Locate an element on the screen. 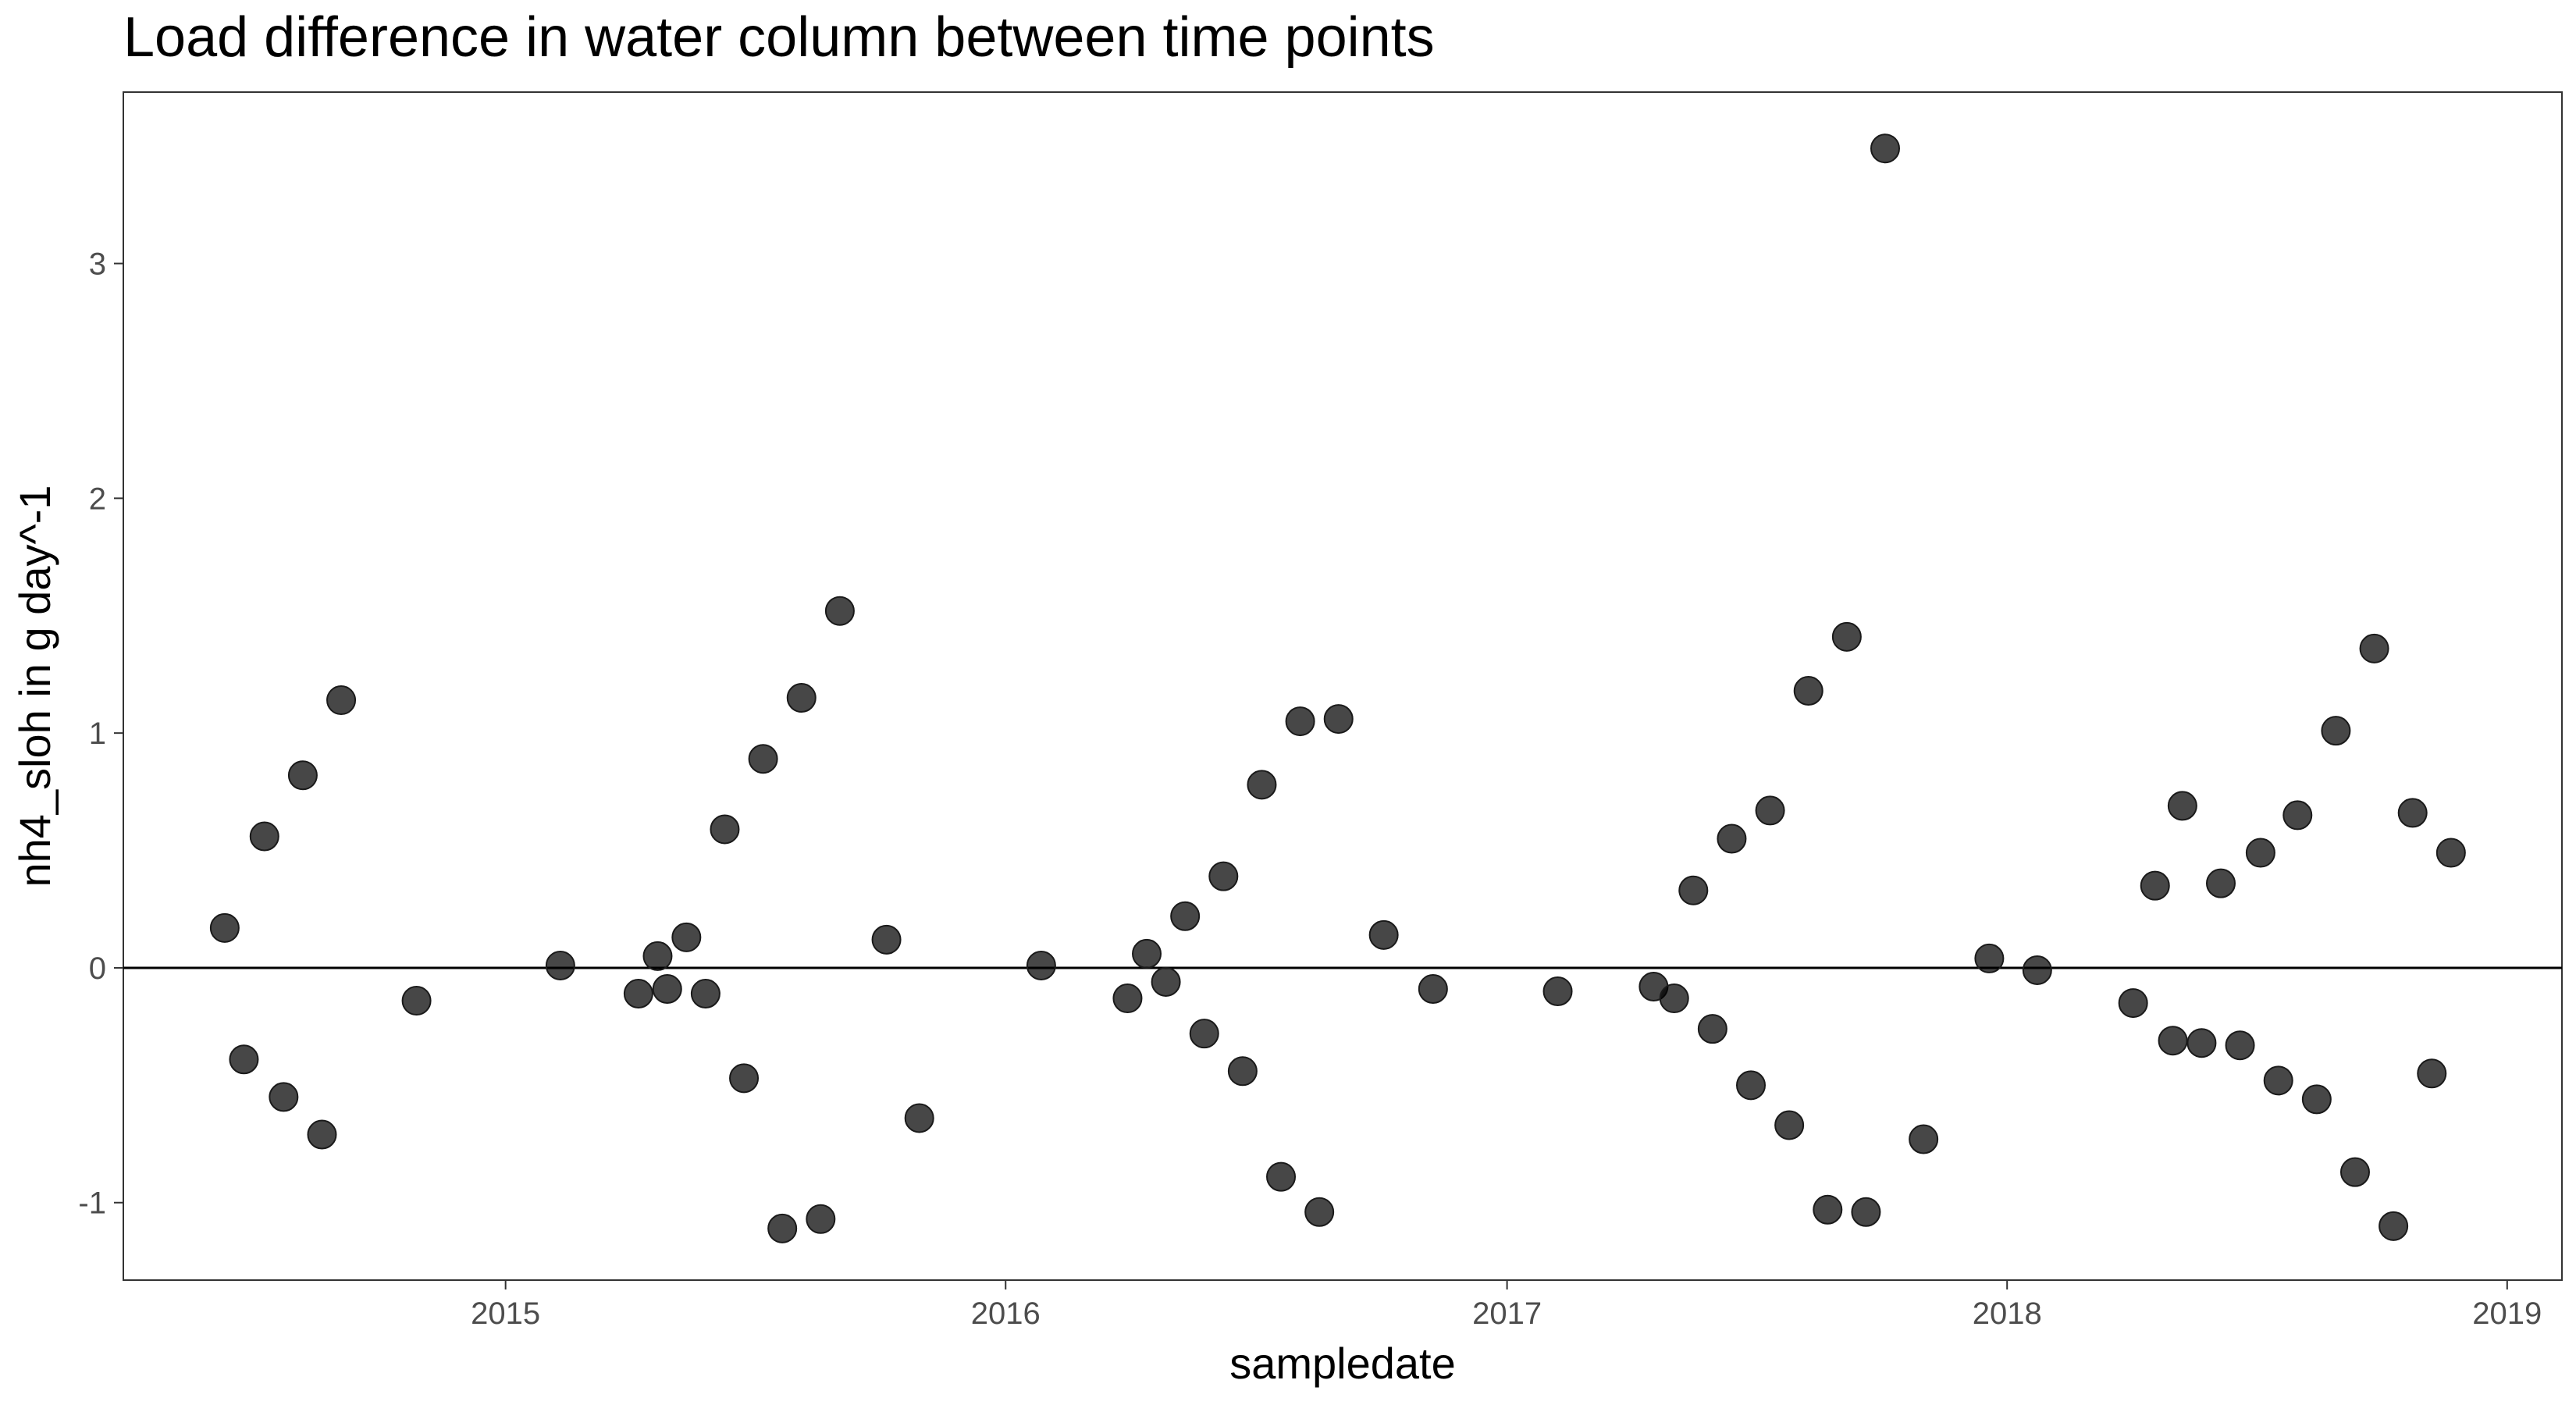 This screenshot has height=1405, width=2576. y-tick-label: 1 is located at coordinates (97, 734).